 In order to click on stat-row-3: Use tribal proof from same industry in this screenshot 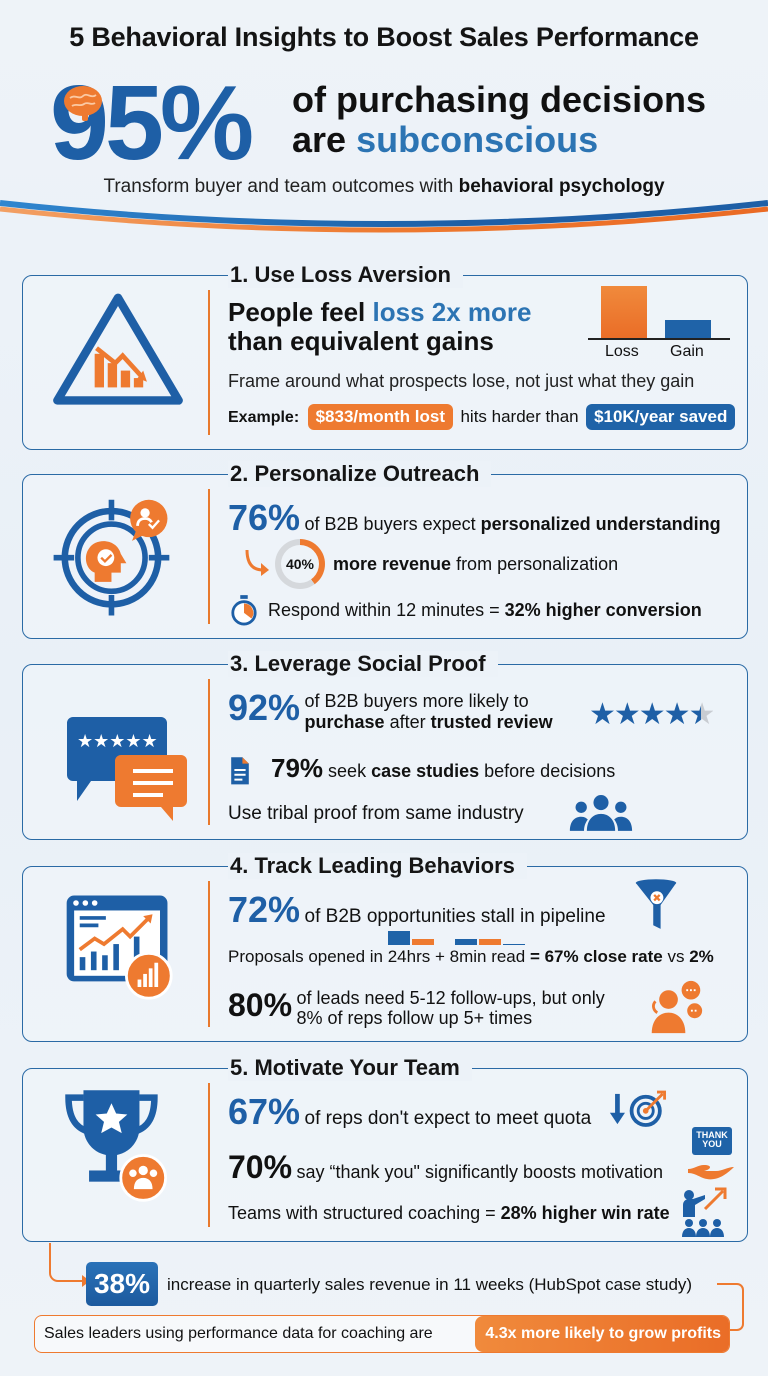, I will do `click(376, 813)`.